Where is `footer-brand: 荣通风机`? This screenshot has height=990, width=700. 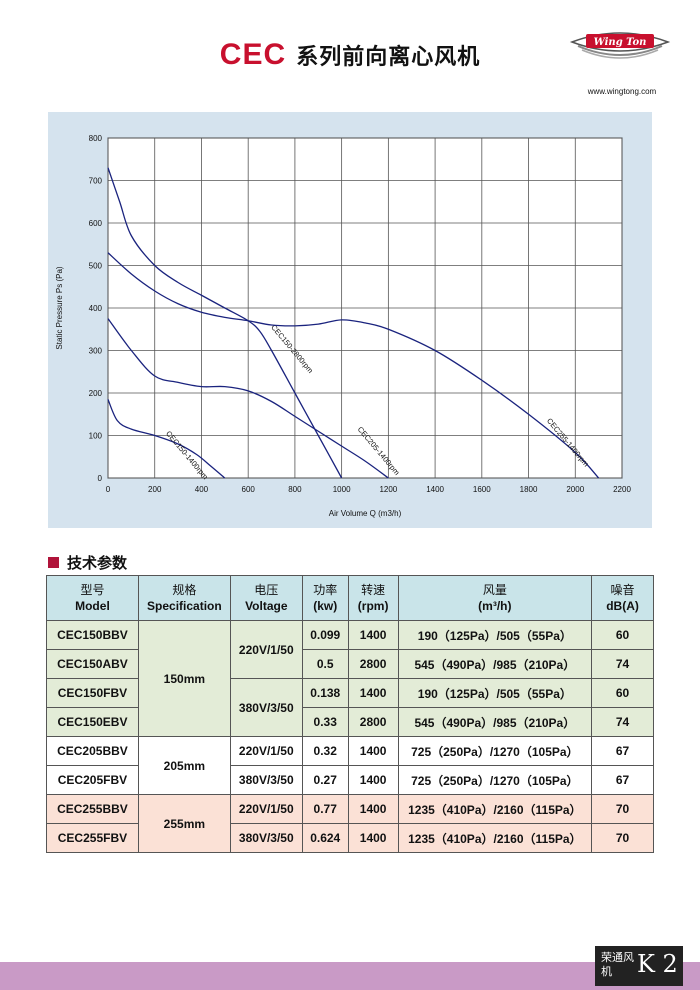
footer-brand: 荣通风机 is located at coordinates (617, 964).